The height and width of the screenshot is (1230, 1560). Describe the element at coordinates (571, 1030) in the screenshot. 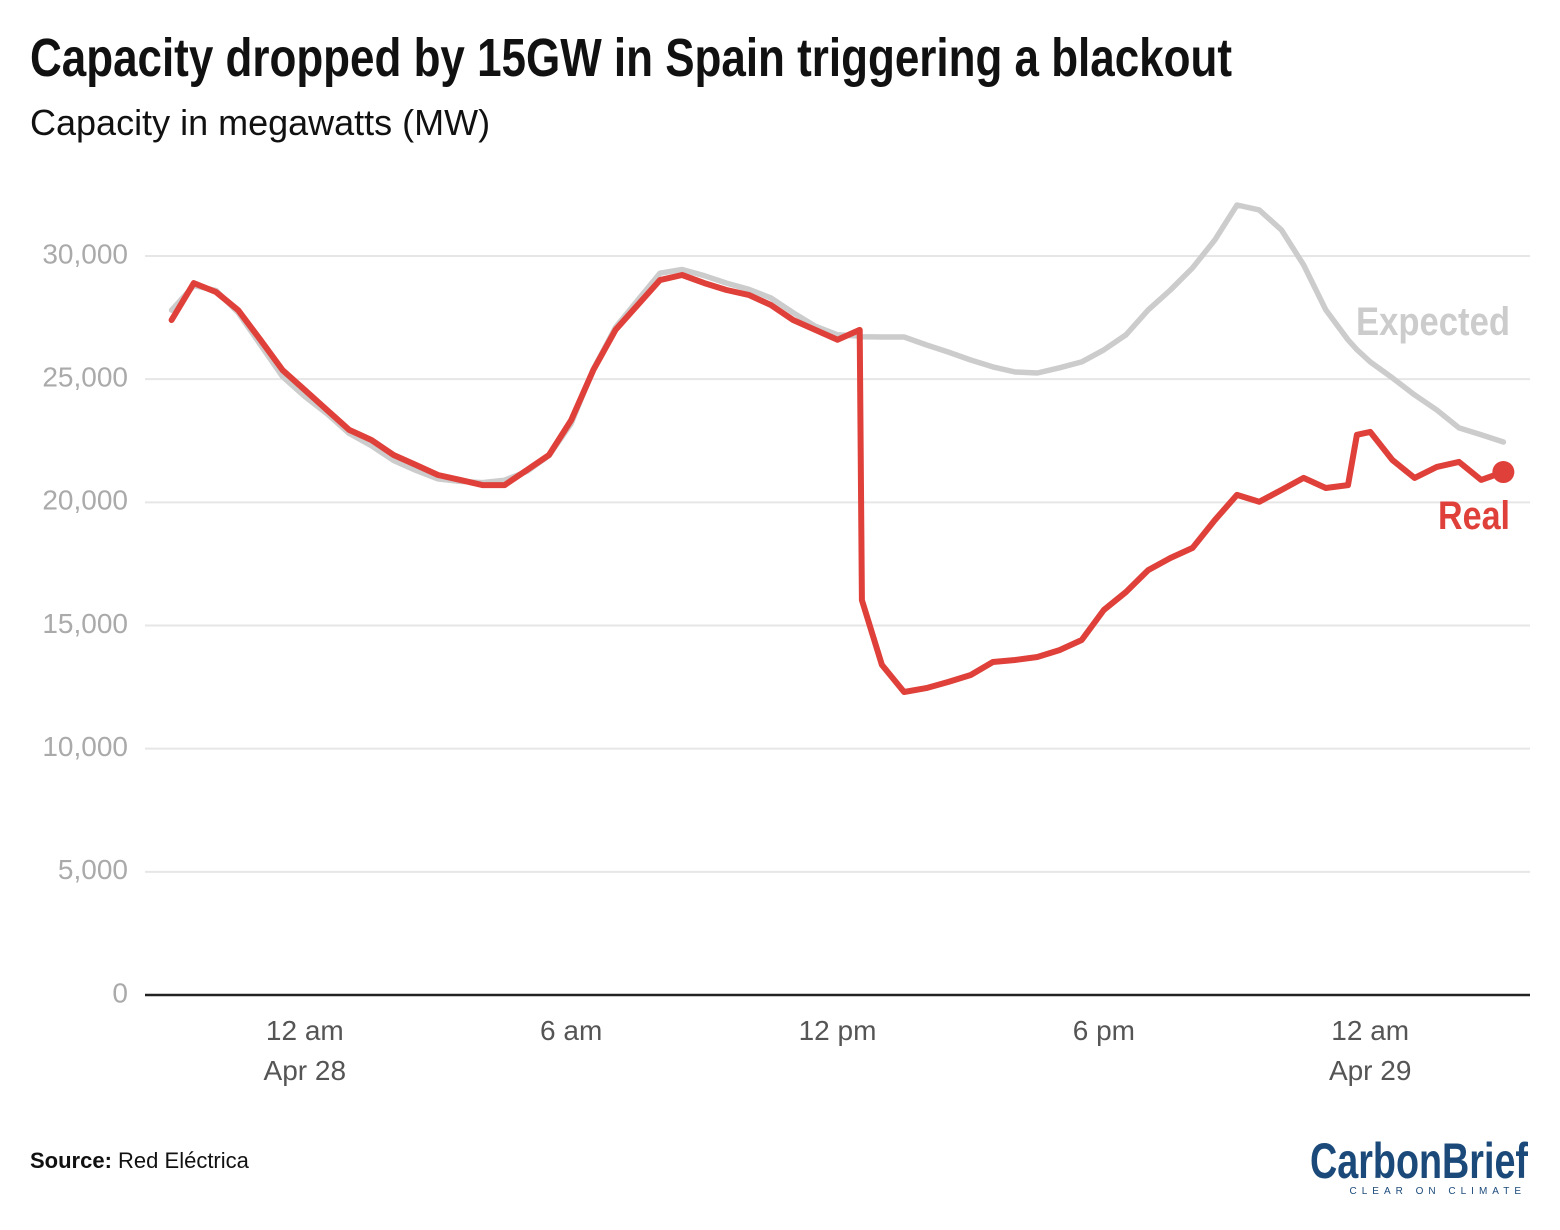

I see `x-tick-label: 6 am` at that location.